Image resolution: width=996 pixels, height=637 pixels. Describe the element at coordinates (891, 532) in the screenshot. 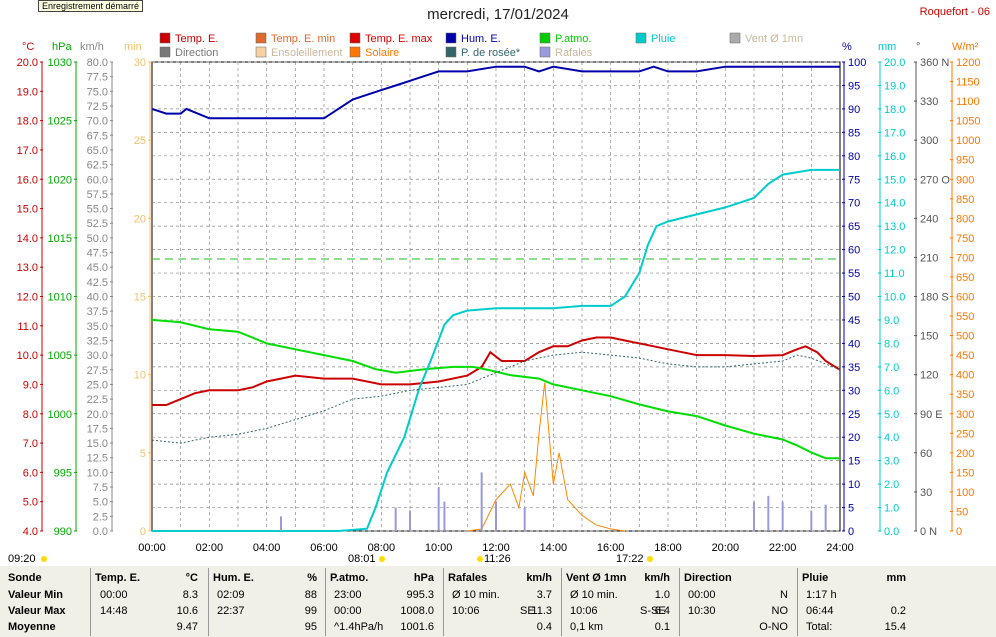

I see `axis-tick-rain: 0.0` at that location.